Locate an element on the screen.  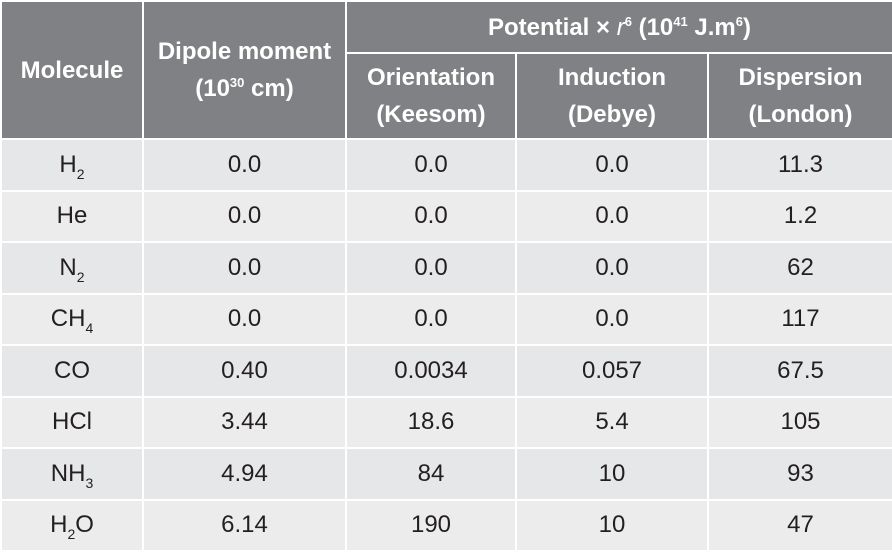
text: N is located at coordinates (68, 267).